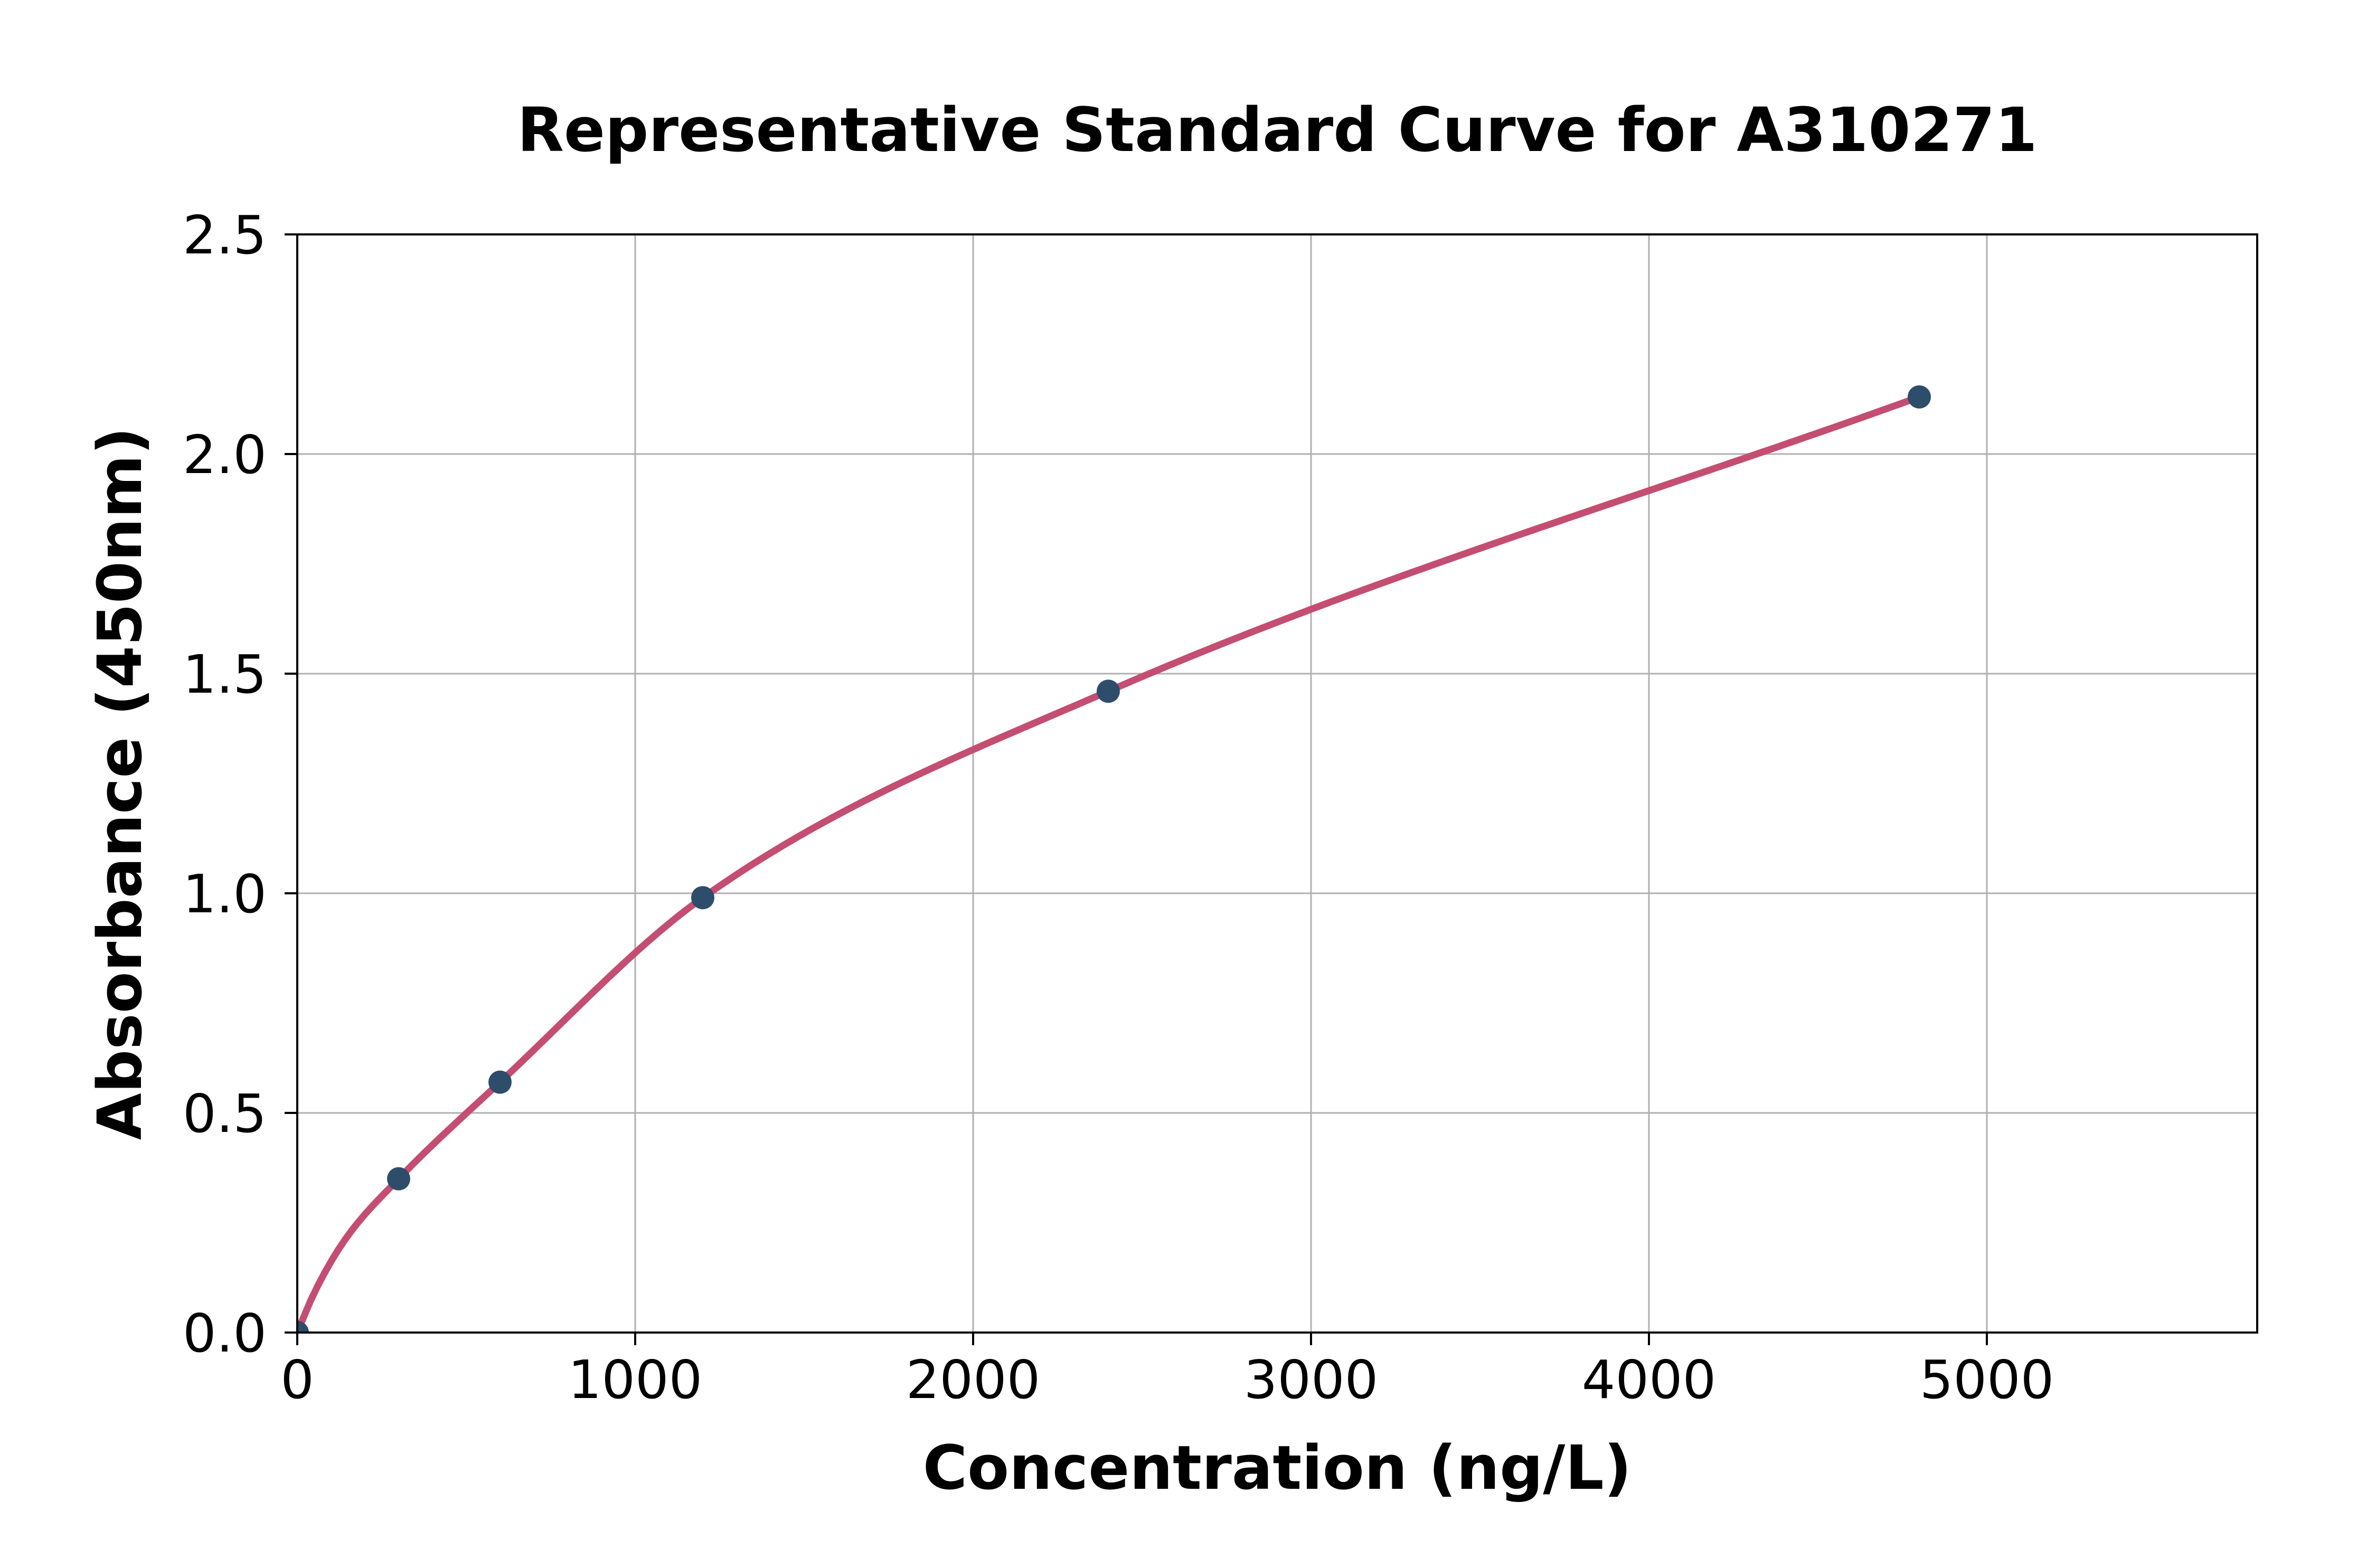 The width and height of the screenshot is (2376, 1568). What do you see at coordinates (225, 674) in the screenshot?
I see `y-tick-label: 1.5` at bounding box center [225, 674].